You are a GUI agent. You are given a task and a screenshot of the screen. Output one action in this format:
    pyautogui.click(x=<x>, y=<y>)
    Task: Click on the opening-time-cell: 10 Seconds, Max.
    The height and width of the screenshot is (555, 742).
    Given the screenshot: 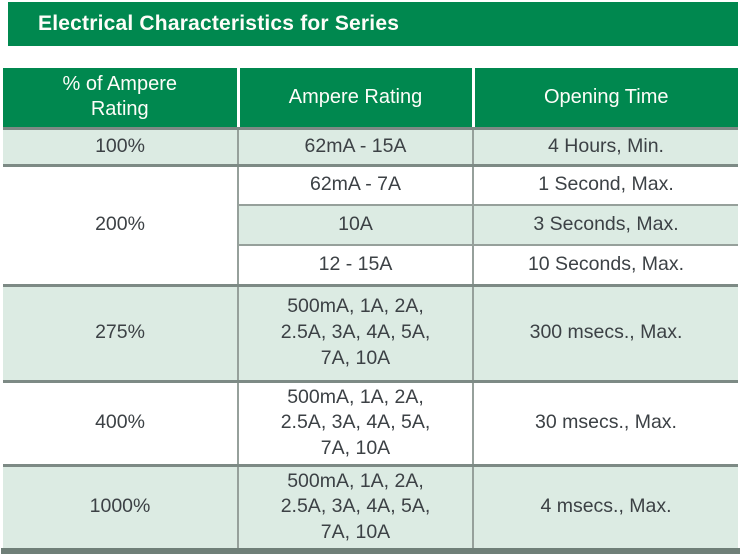 What is the action you would take?
    pyautogui.click(x=605, y=264)
    